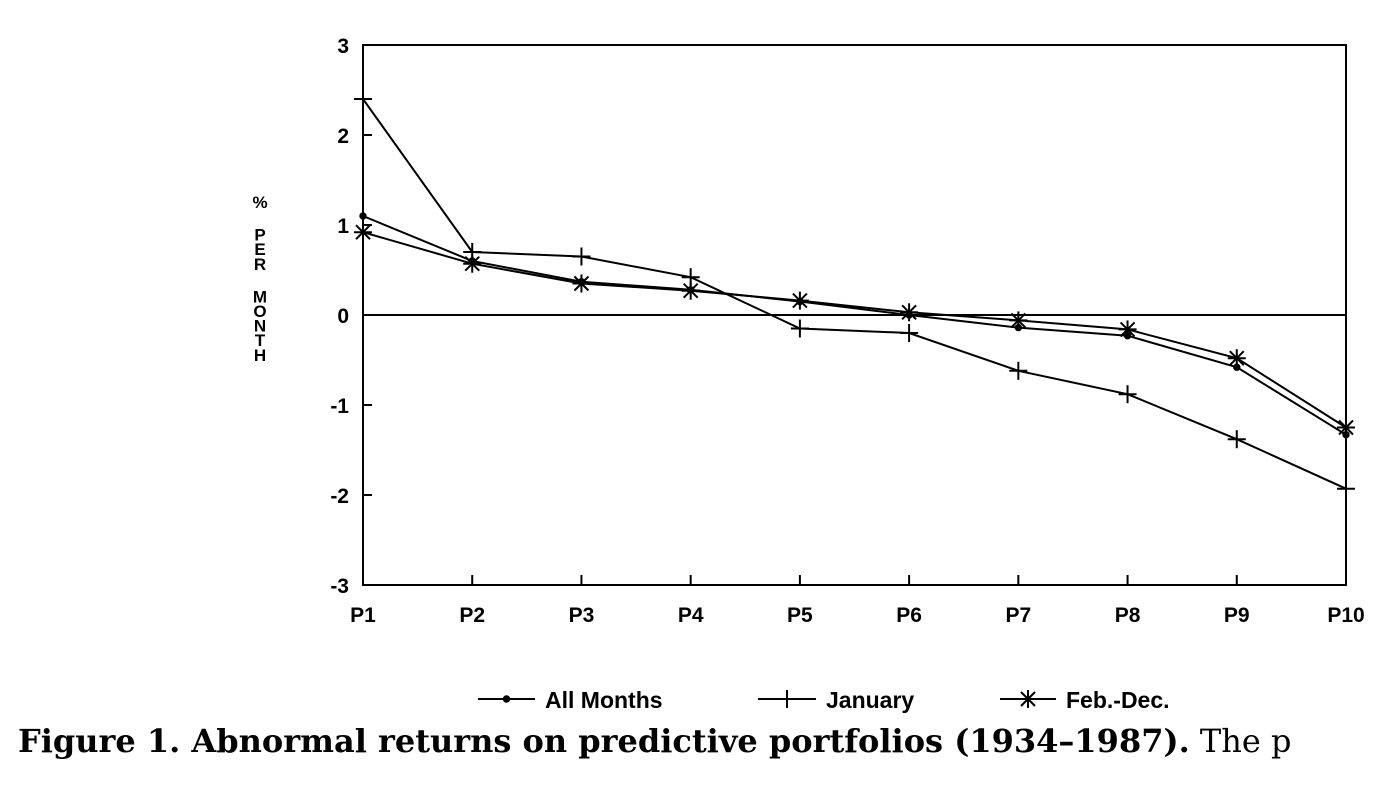 The height and width of the screenshot is (790, 1400). I want to click on legend-item: All Months, so click(570, 700).